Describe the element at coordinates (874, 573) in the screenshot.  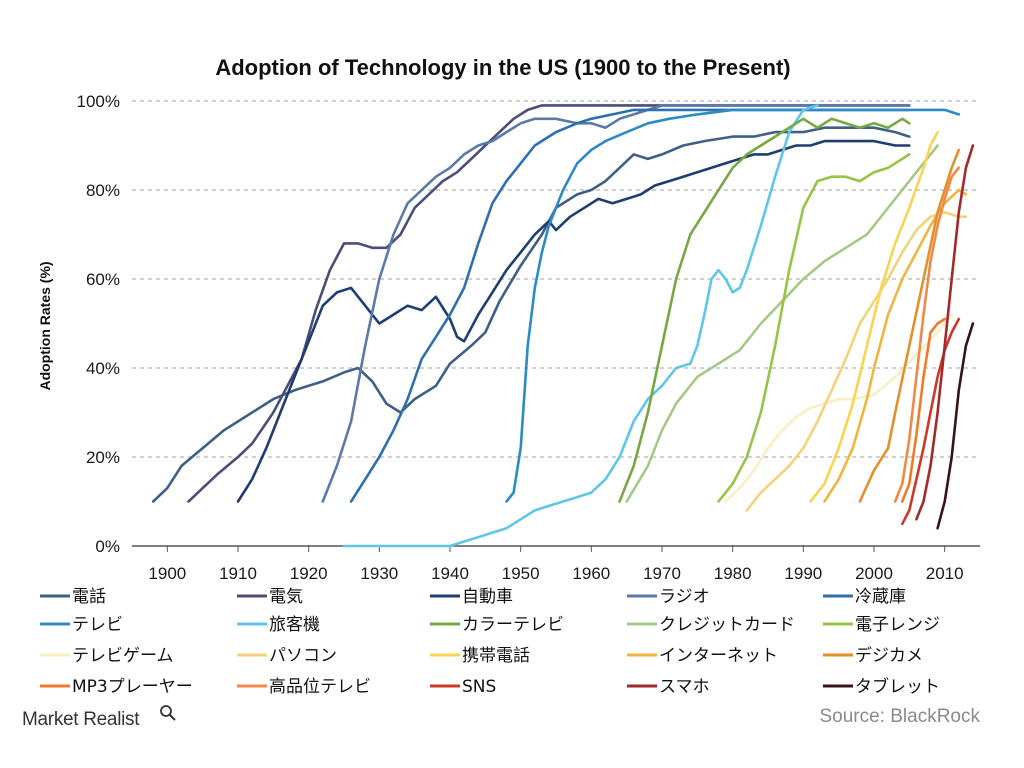
I see `x-tick-label: 2000` at that location.